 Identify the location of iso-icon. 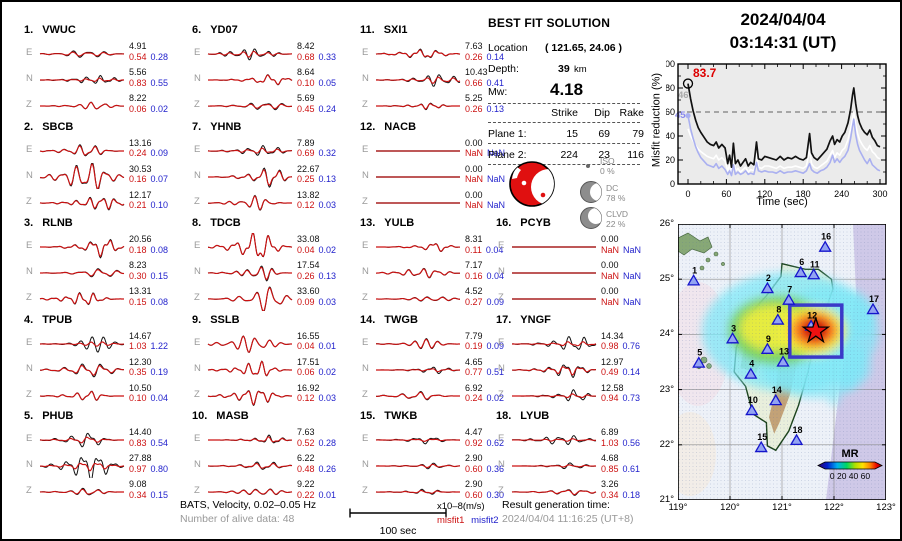
(588, 166).